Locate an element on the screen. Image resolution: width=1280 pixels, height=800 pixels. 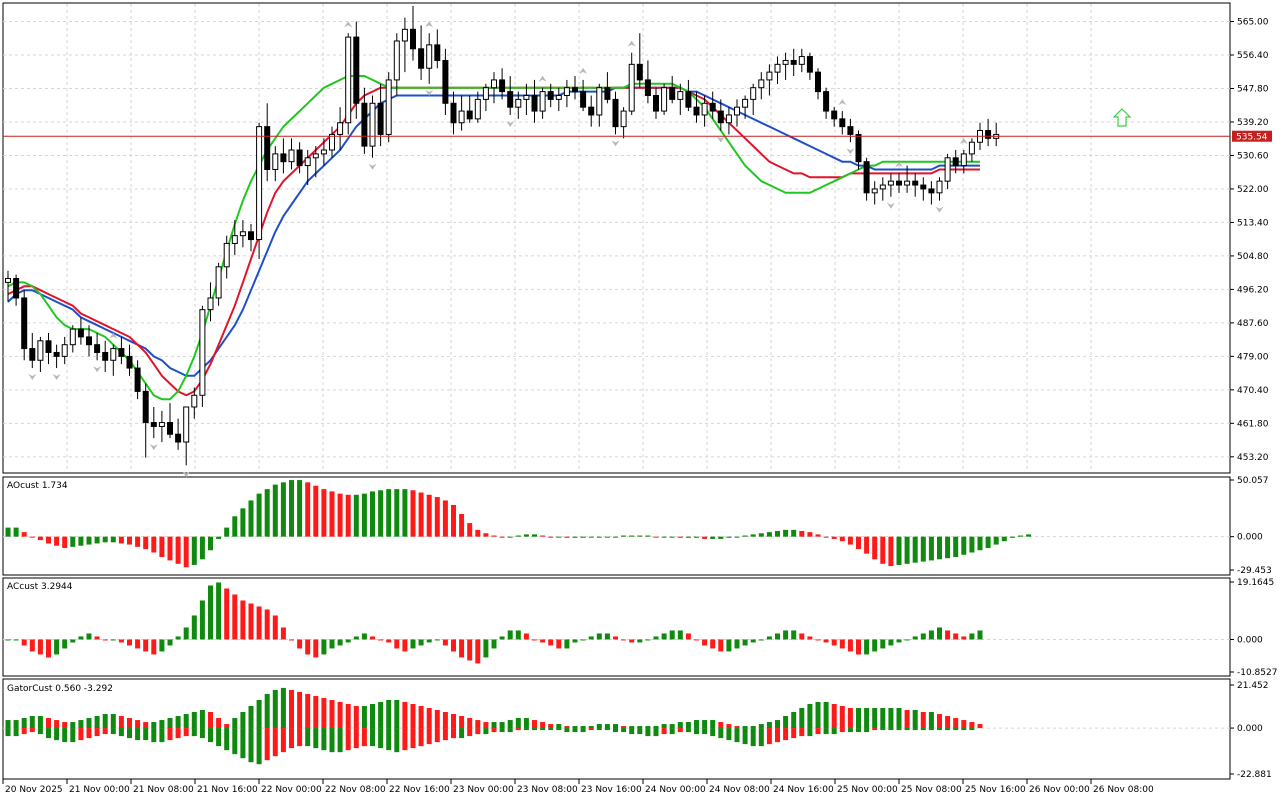
current-price-label: 535.54 is located at coordinates (1252, 138).